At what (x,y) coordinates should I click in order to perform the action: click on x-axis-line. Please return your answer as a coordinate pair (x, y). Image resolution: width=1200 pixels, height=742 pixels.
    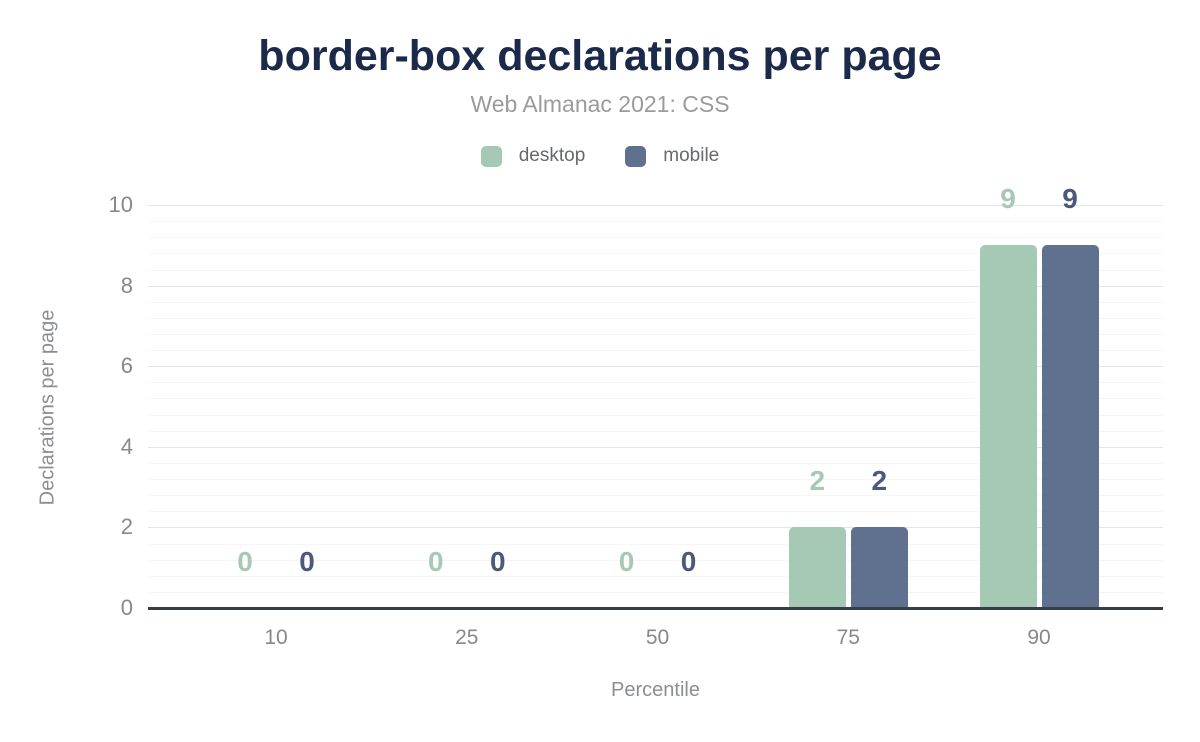
    Looking at the image, I should click on (655, 608).